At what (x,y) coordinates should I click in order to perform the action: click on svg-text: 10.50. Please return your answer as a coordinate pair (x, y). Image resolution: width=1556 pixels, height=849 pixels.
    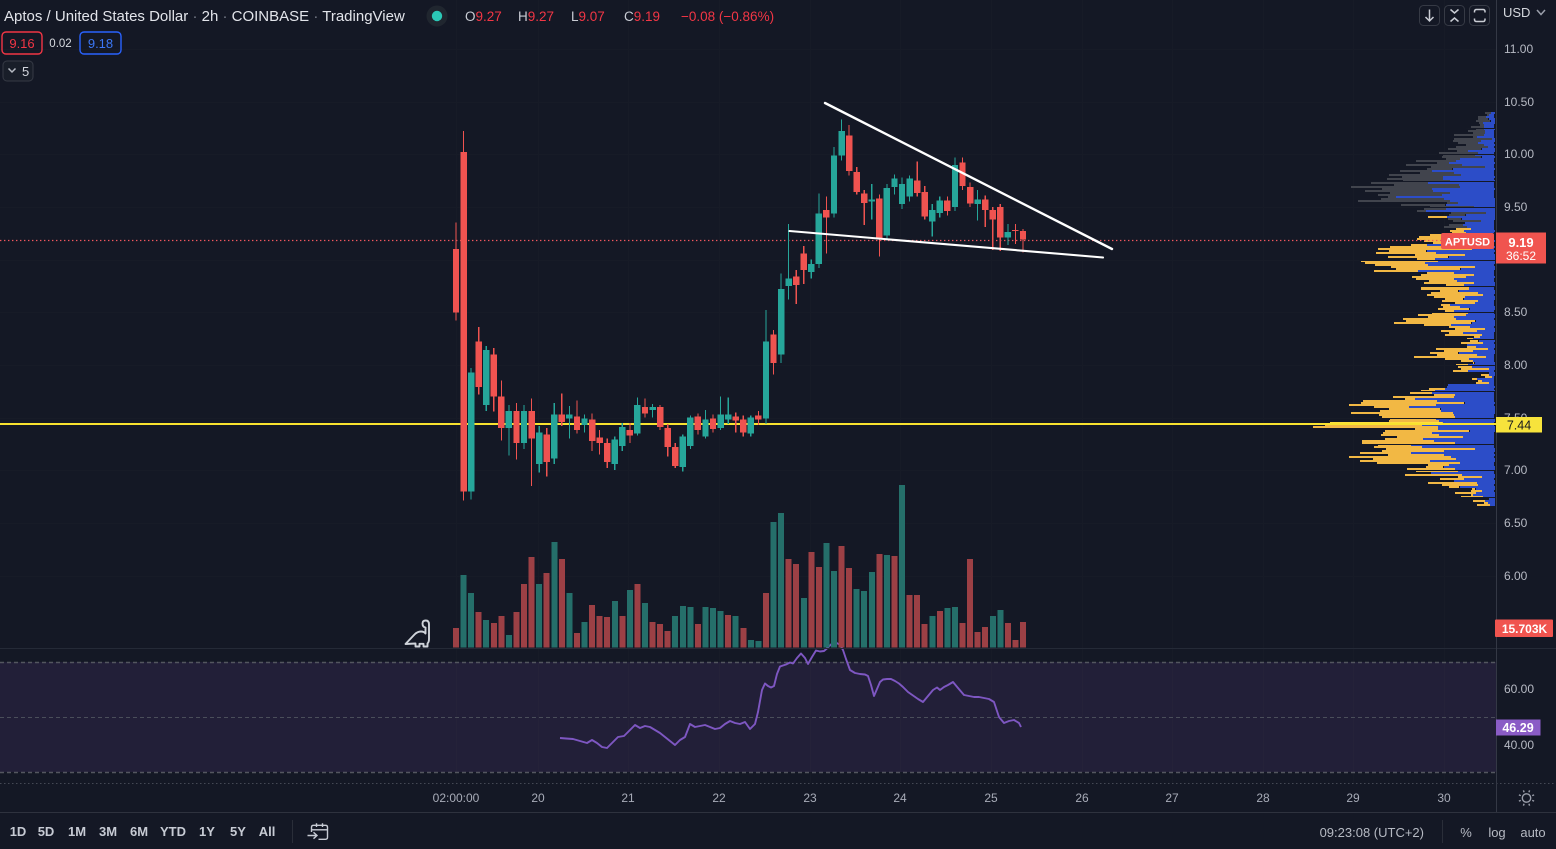
    Looking at the image, I should click on (1519, 102).